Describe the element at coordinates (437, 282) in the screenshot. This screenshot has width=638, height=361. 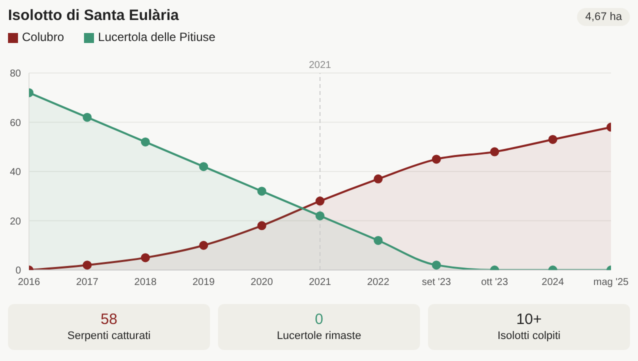
I see `x-tick-label: set '23` at that location.